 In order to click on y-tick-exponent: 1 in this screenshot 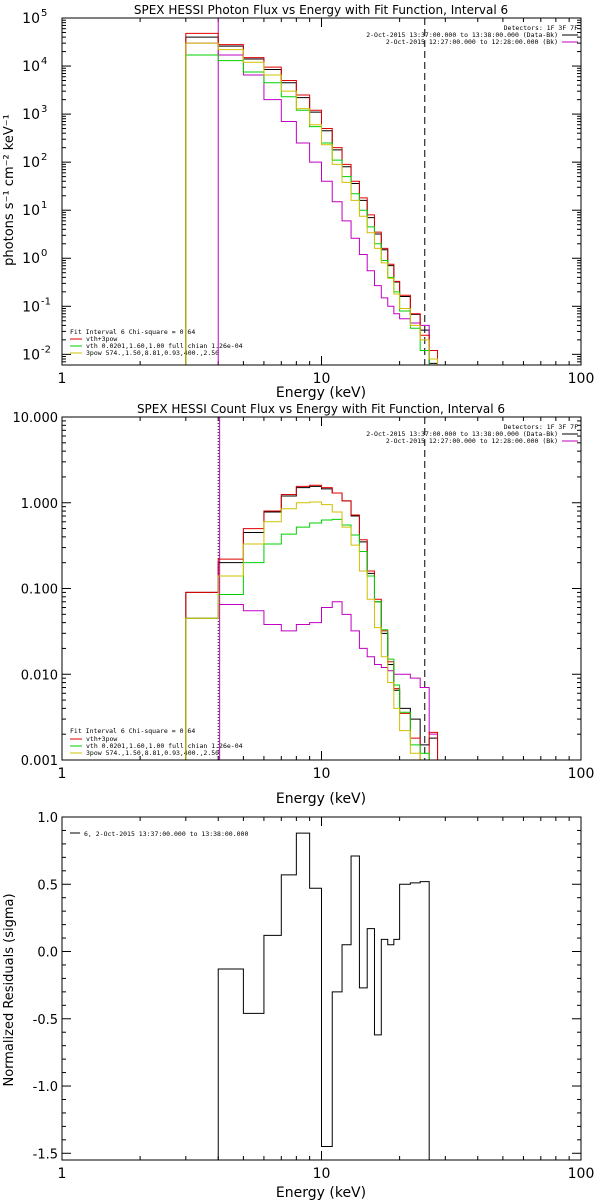, I will do `click(44, 205)`.